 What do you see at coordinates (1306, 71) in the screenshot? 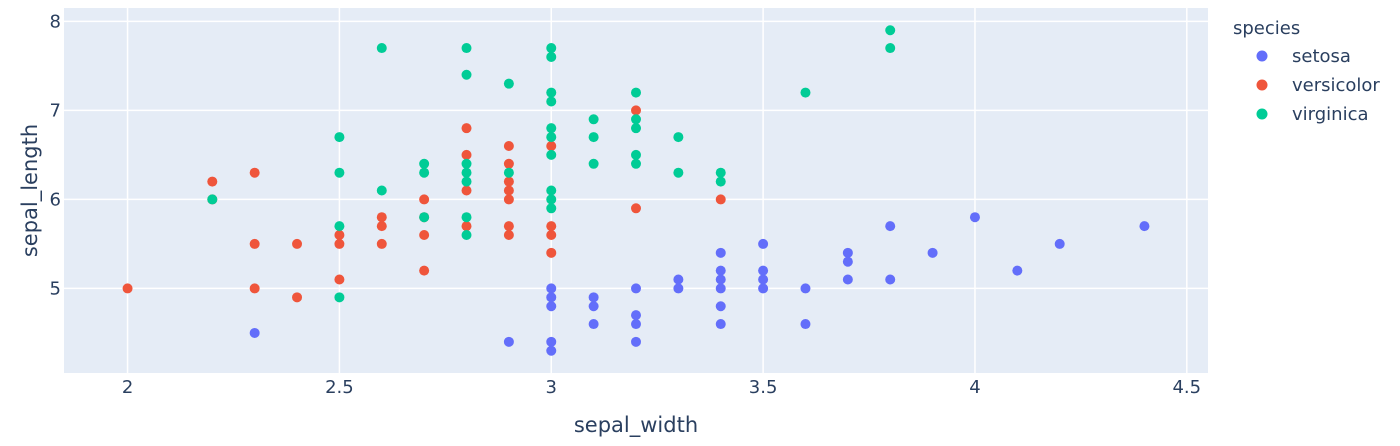
I see `legend: species setosa versicolor virginica` at bounding box center [1306, 71].